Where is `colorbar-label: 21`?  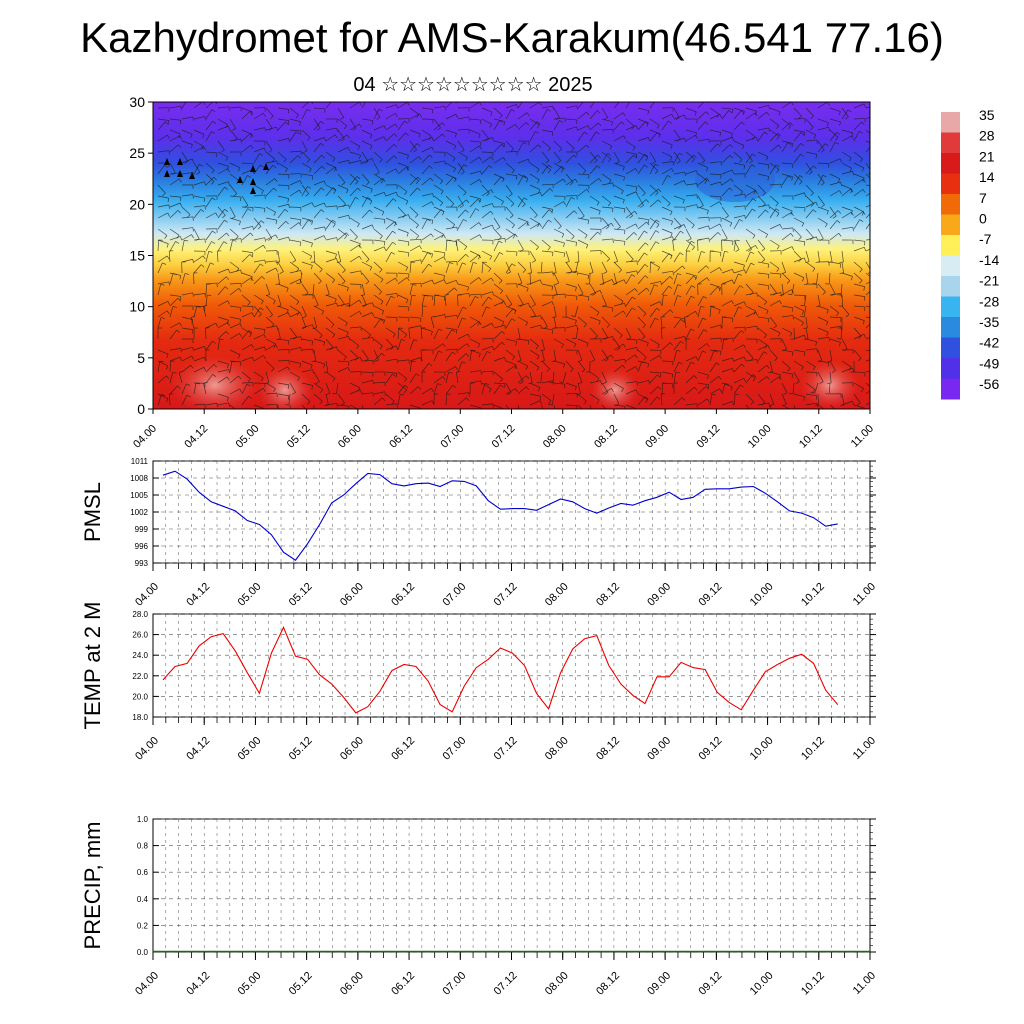
colorbar-label: 21 is located at coordinates (987, 156).